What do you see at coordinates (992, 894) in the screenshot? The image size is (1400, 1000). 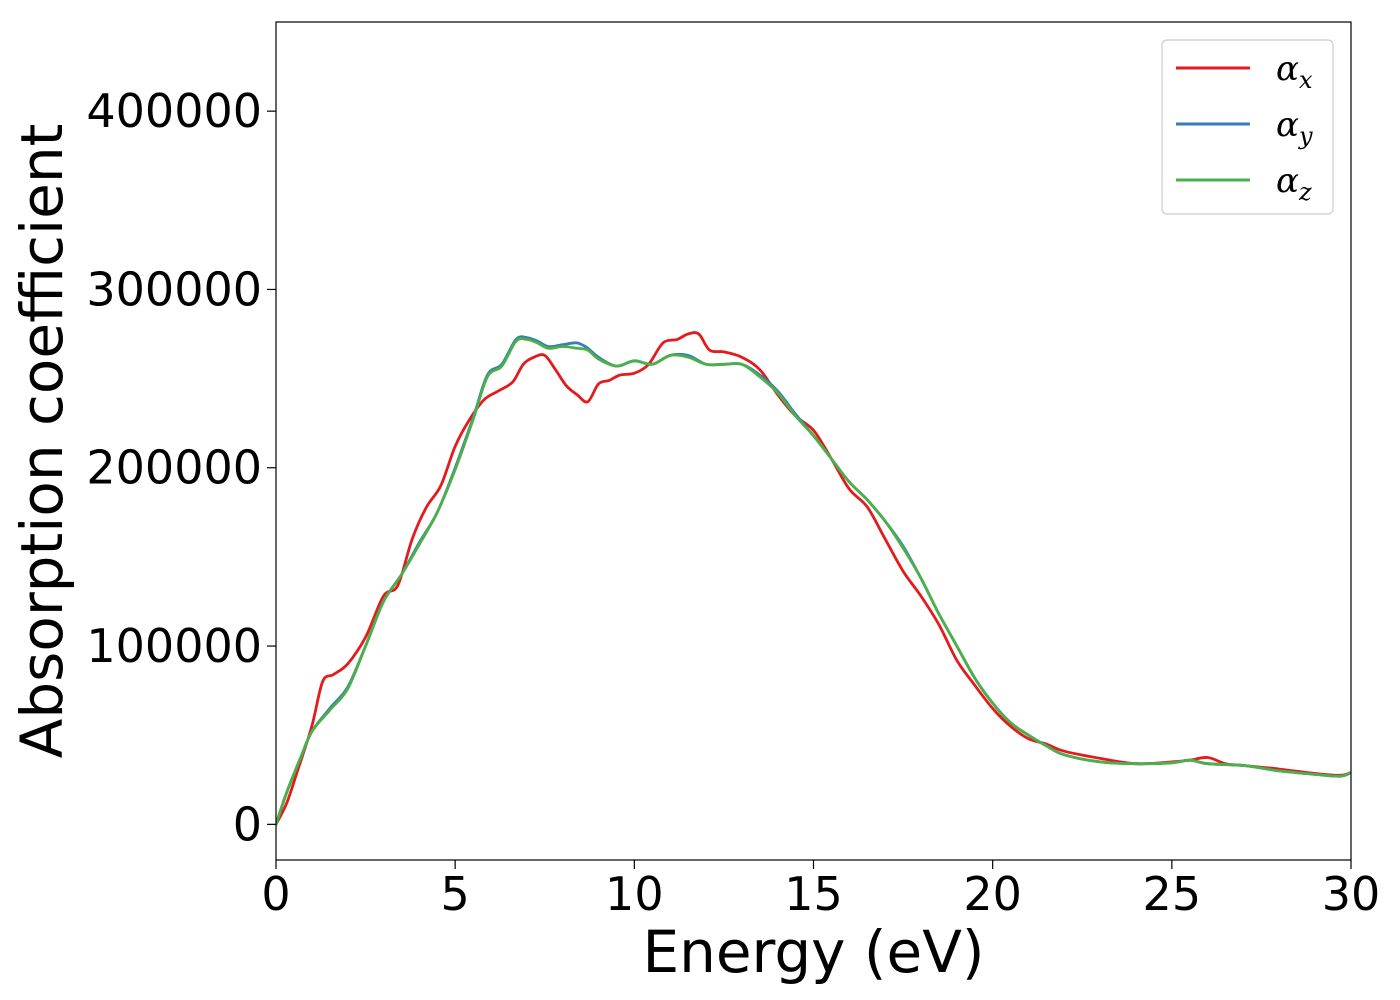 I see `x-tick-label: 20` at bounding box center [992, 894].